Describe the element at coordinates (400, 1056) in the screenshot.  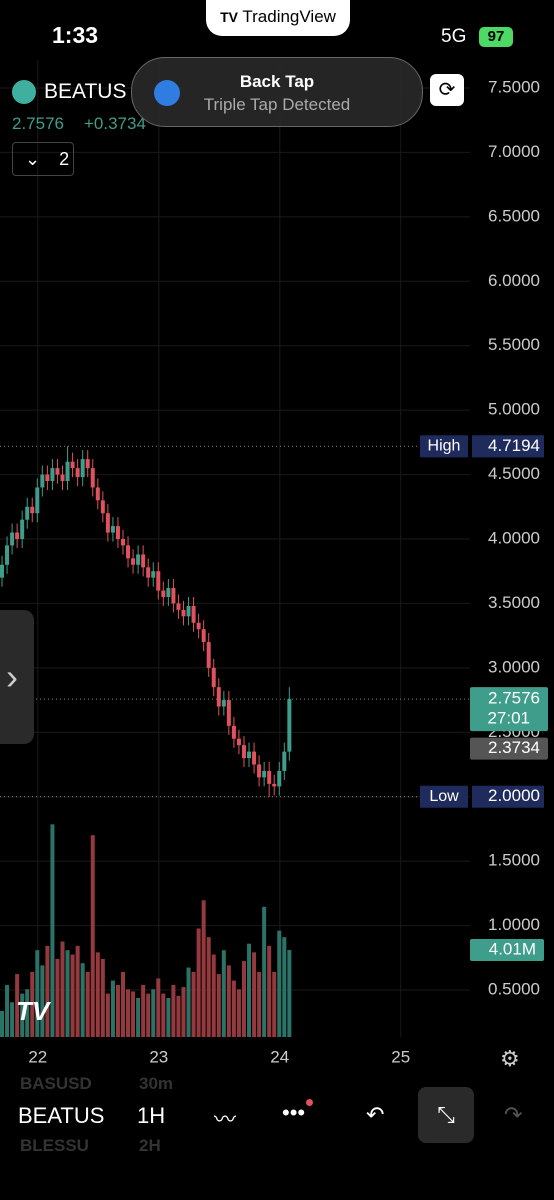
I see `x-tick-label: 25` at that location.